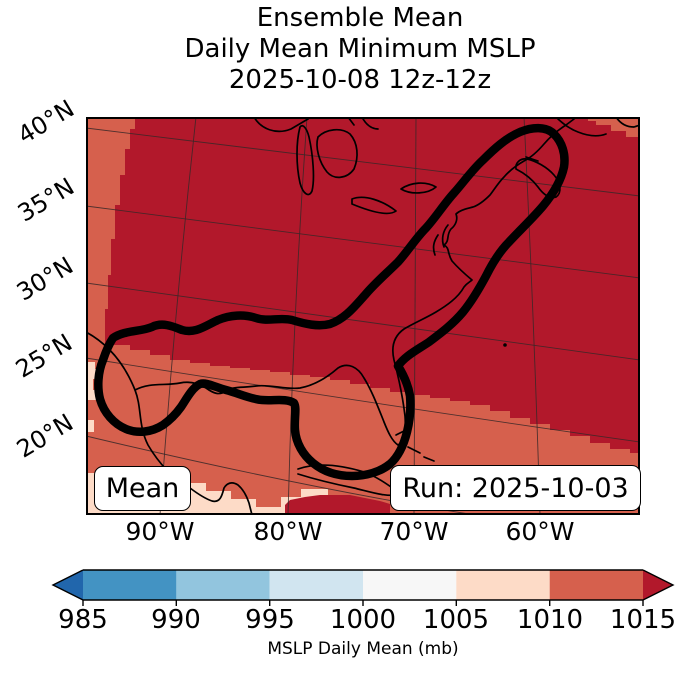 Image resolution: width=688 pixels, height=674 pixels. What do you see at coordinates (414, 531) in the screenshot?
I see `lon-tick-70w: 70°W` at bounding box center [414, 531].